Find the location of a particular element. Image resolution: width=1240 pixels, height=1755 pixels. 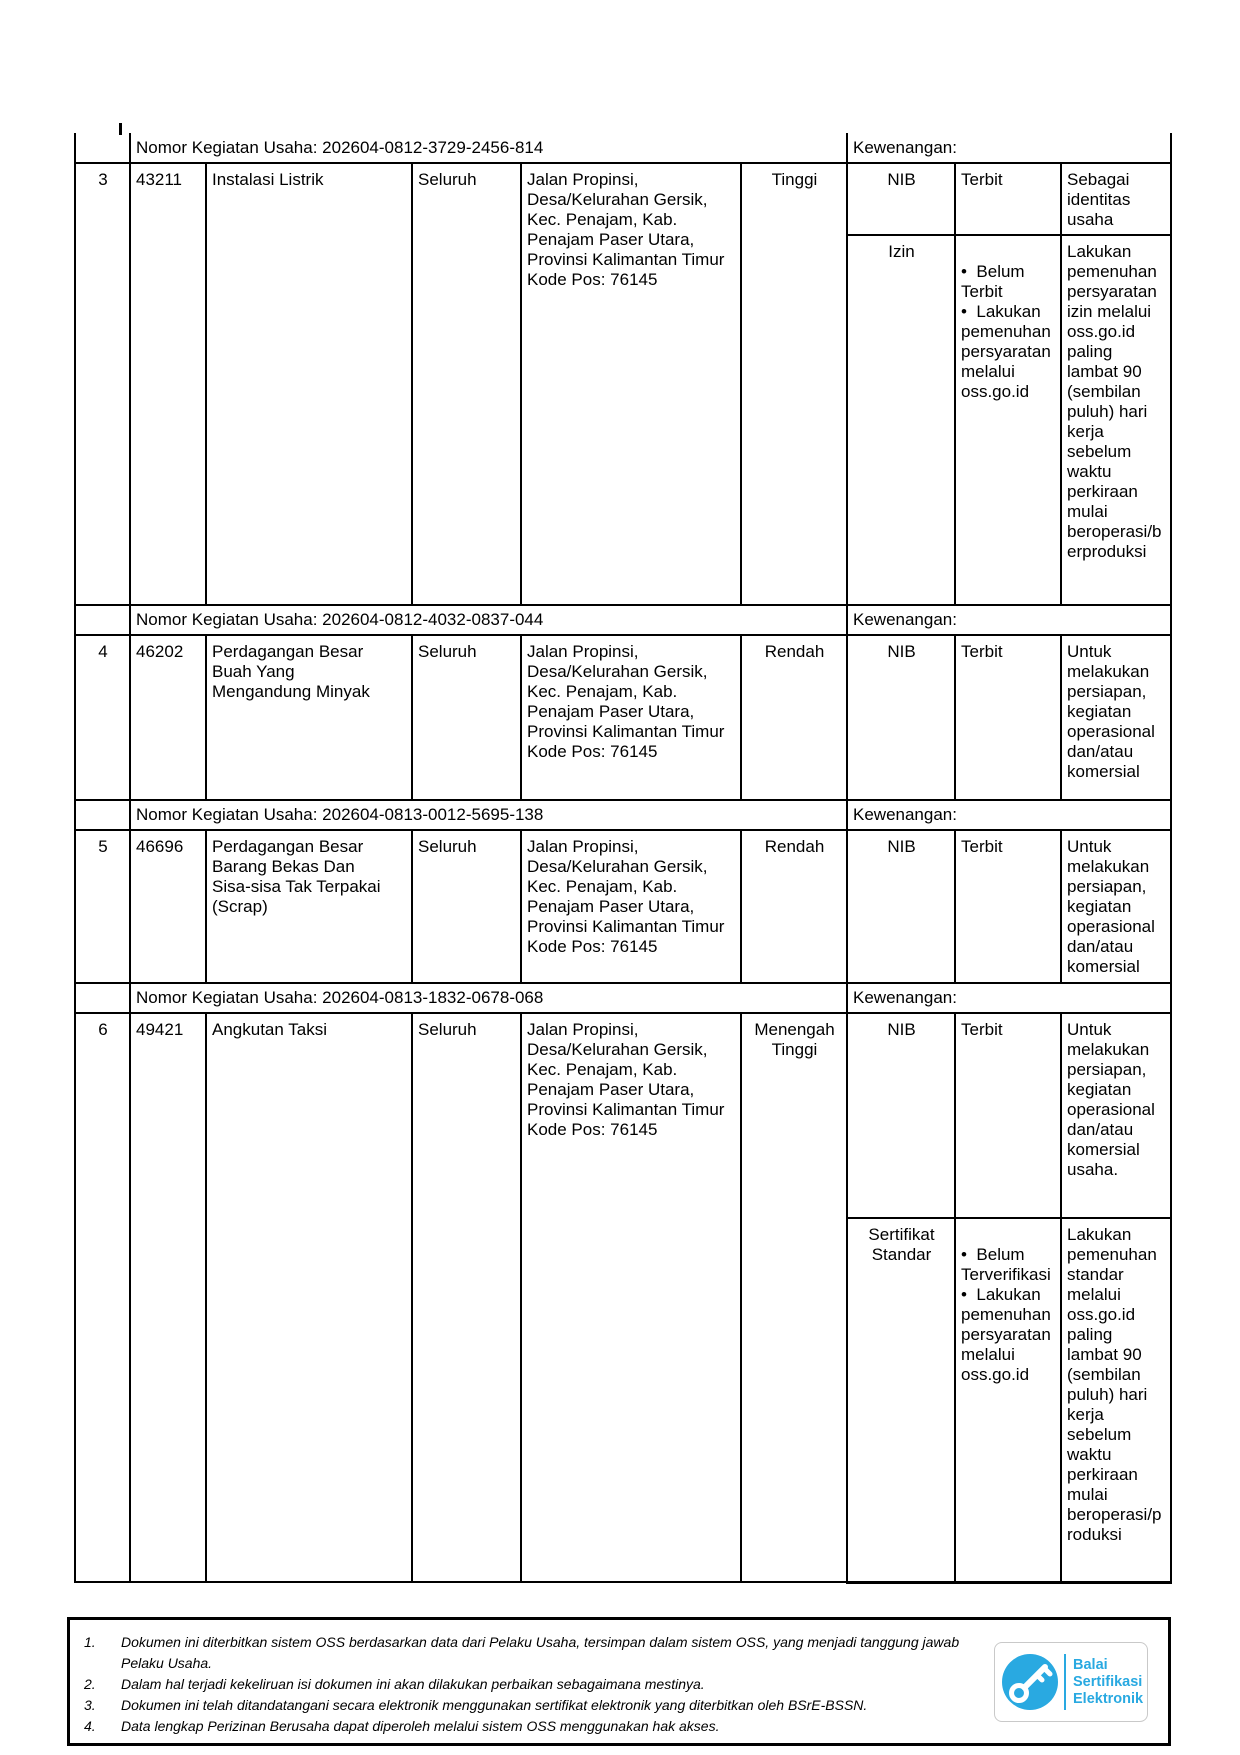

footer-note-number: 1. is located at coordinates (90, 1642).